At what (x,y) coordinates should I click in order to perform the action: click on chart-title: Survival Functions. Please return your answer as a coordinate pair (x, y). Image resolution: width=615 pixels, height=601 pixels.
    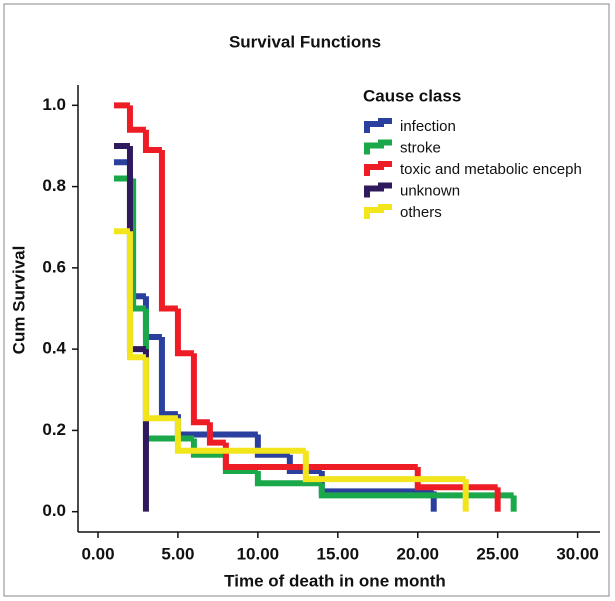
    Looking at the image, I should click on (305, 41).